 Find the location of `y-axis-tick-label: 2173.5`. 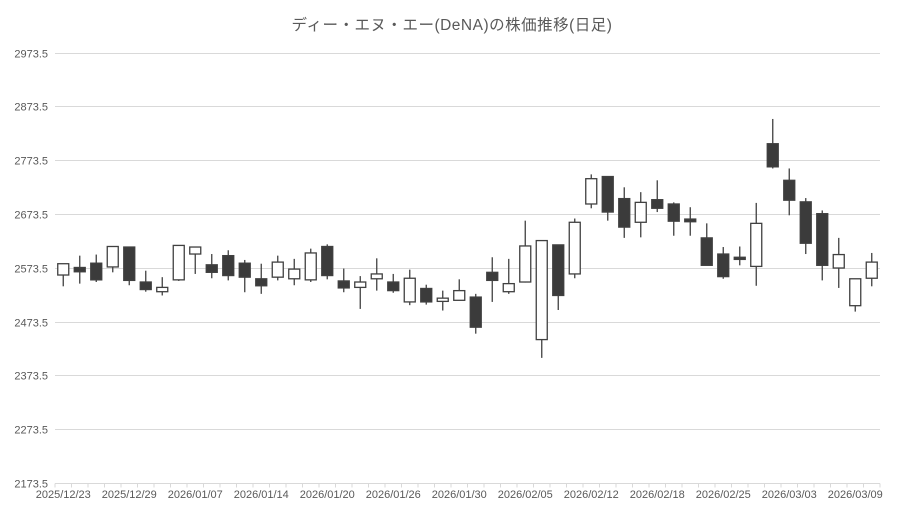

y-axis-tick-label: 2173.5 is located at coordinates (31, 485).